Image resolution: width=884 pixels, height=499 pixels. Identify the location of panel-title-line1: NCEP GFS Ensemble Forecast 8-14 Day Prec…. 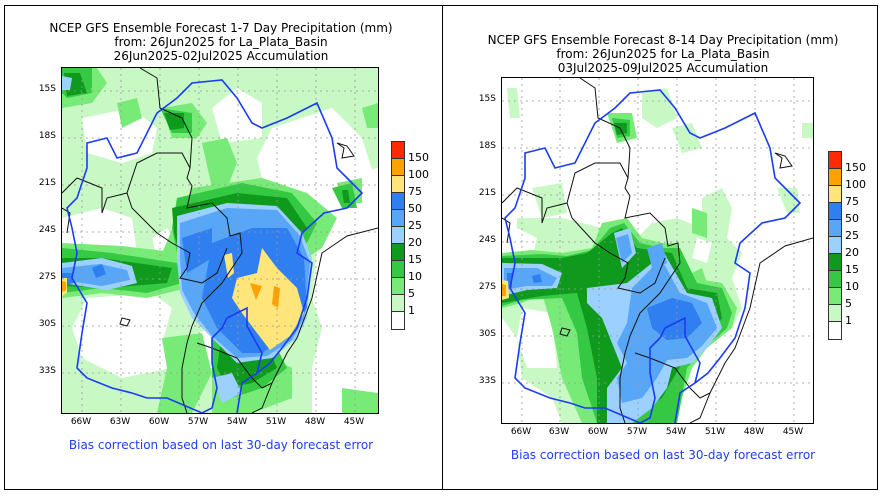
(663, 40).